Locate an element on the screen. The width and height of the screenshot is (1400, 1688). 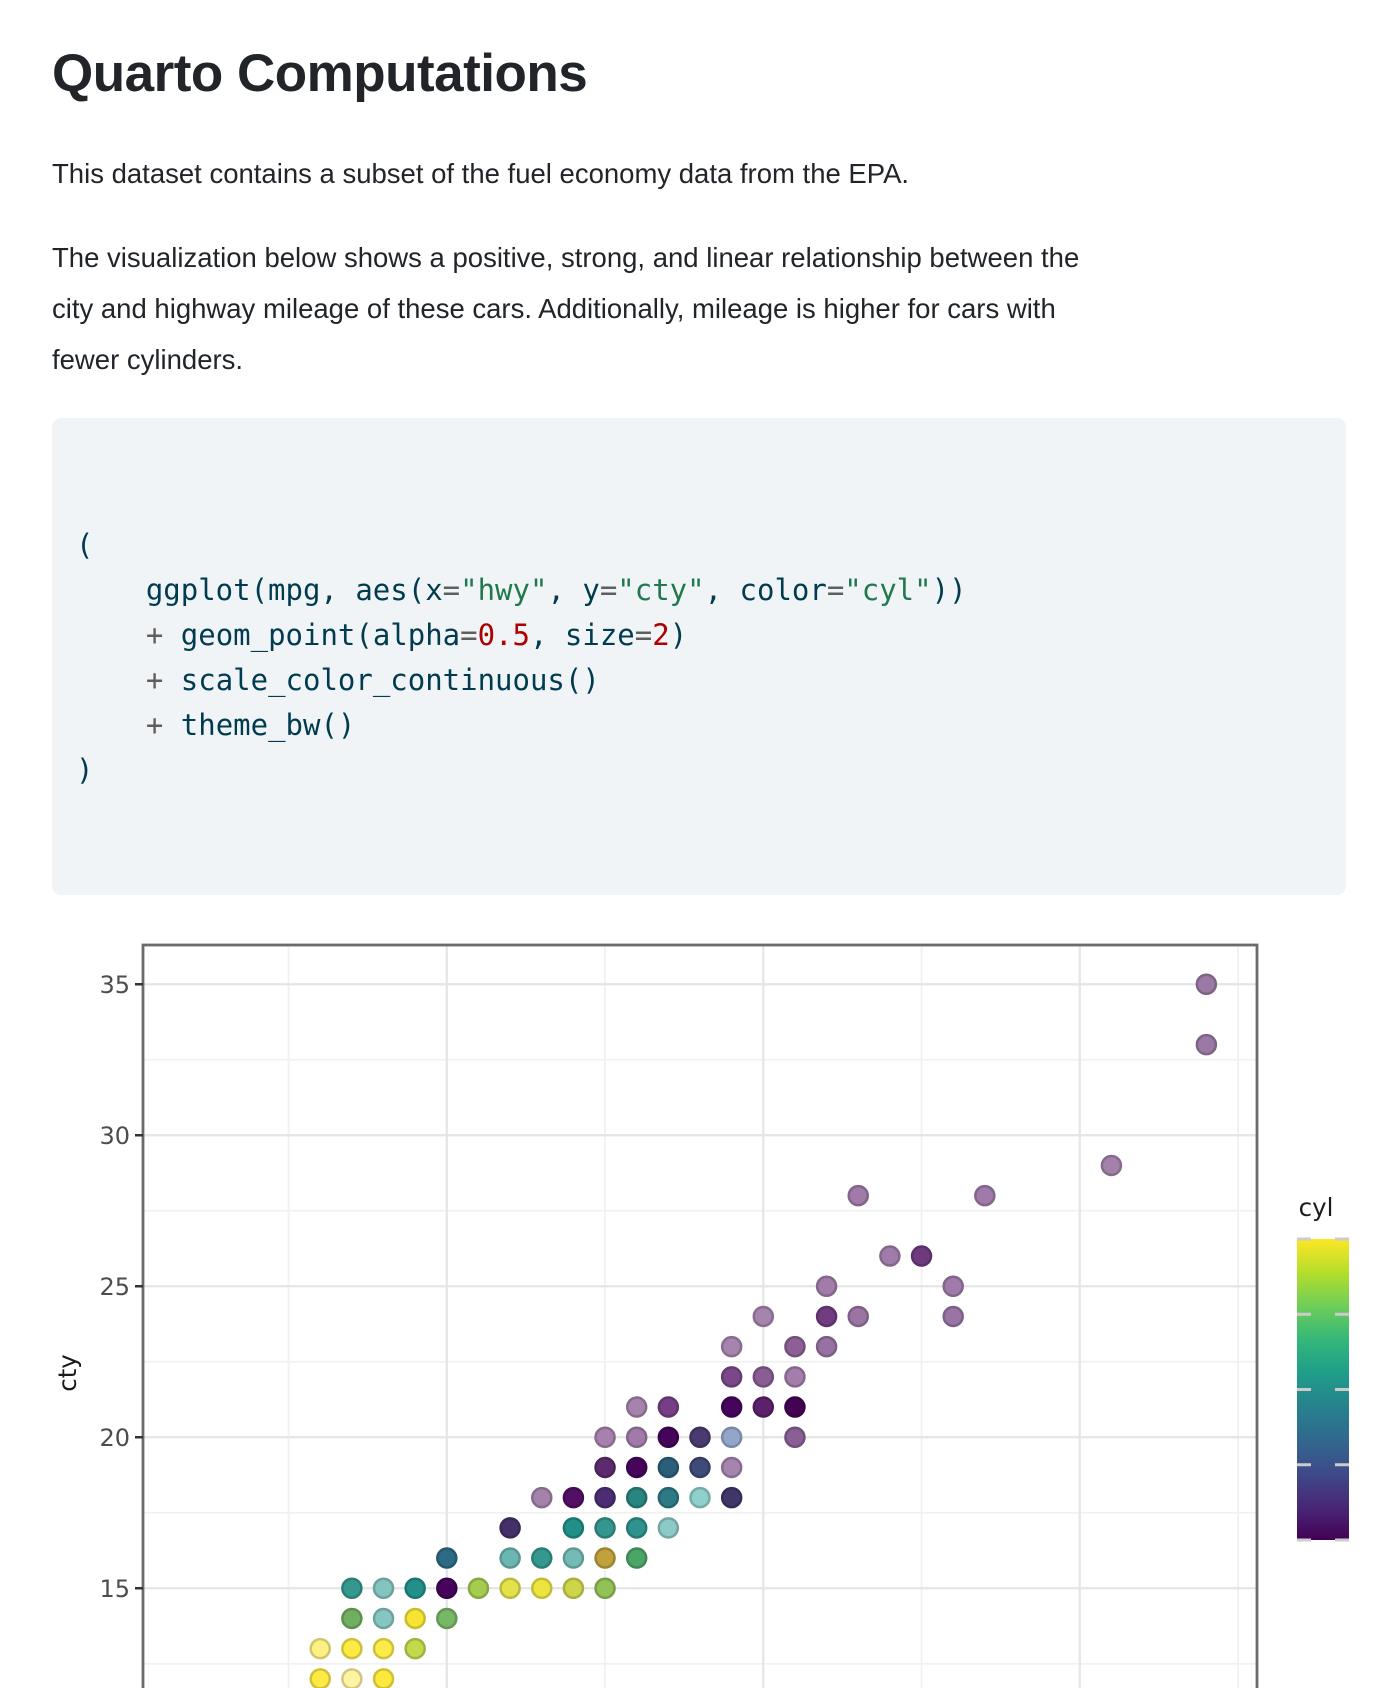
legend-title: cyl is located at coordinates (1316, 1207).